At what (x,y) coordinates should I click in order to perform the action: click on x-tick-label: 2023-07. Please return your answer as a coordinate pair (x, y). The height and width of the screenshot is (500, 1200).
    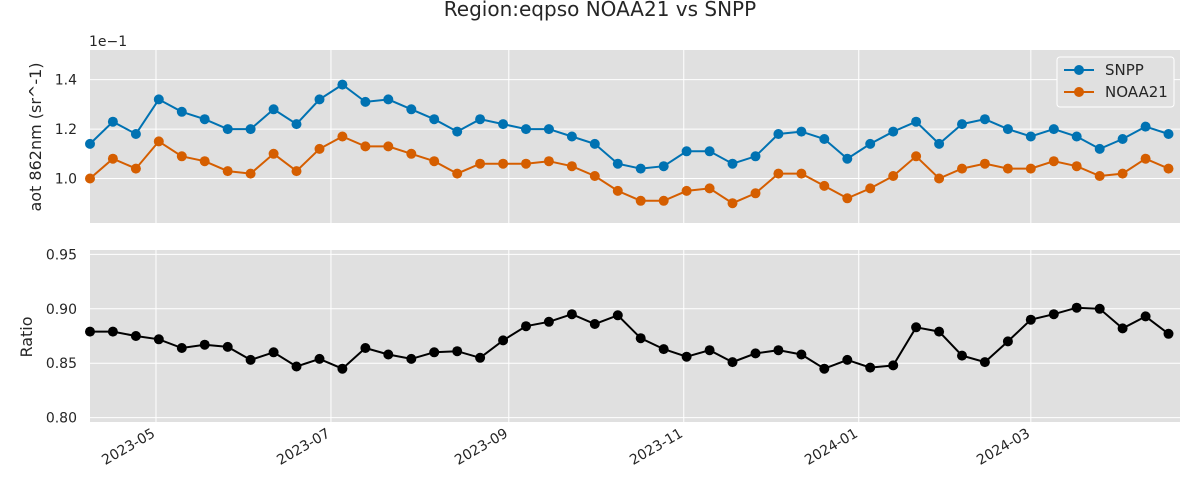
    Looking at the image, I should click on (303, 447).